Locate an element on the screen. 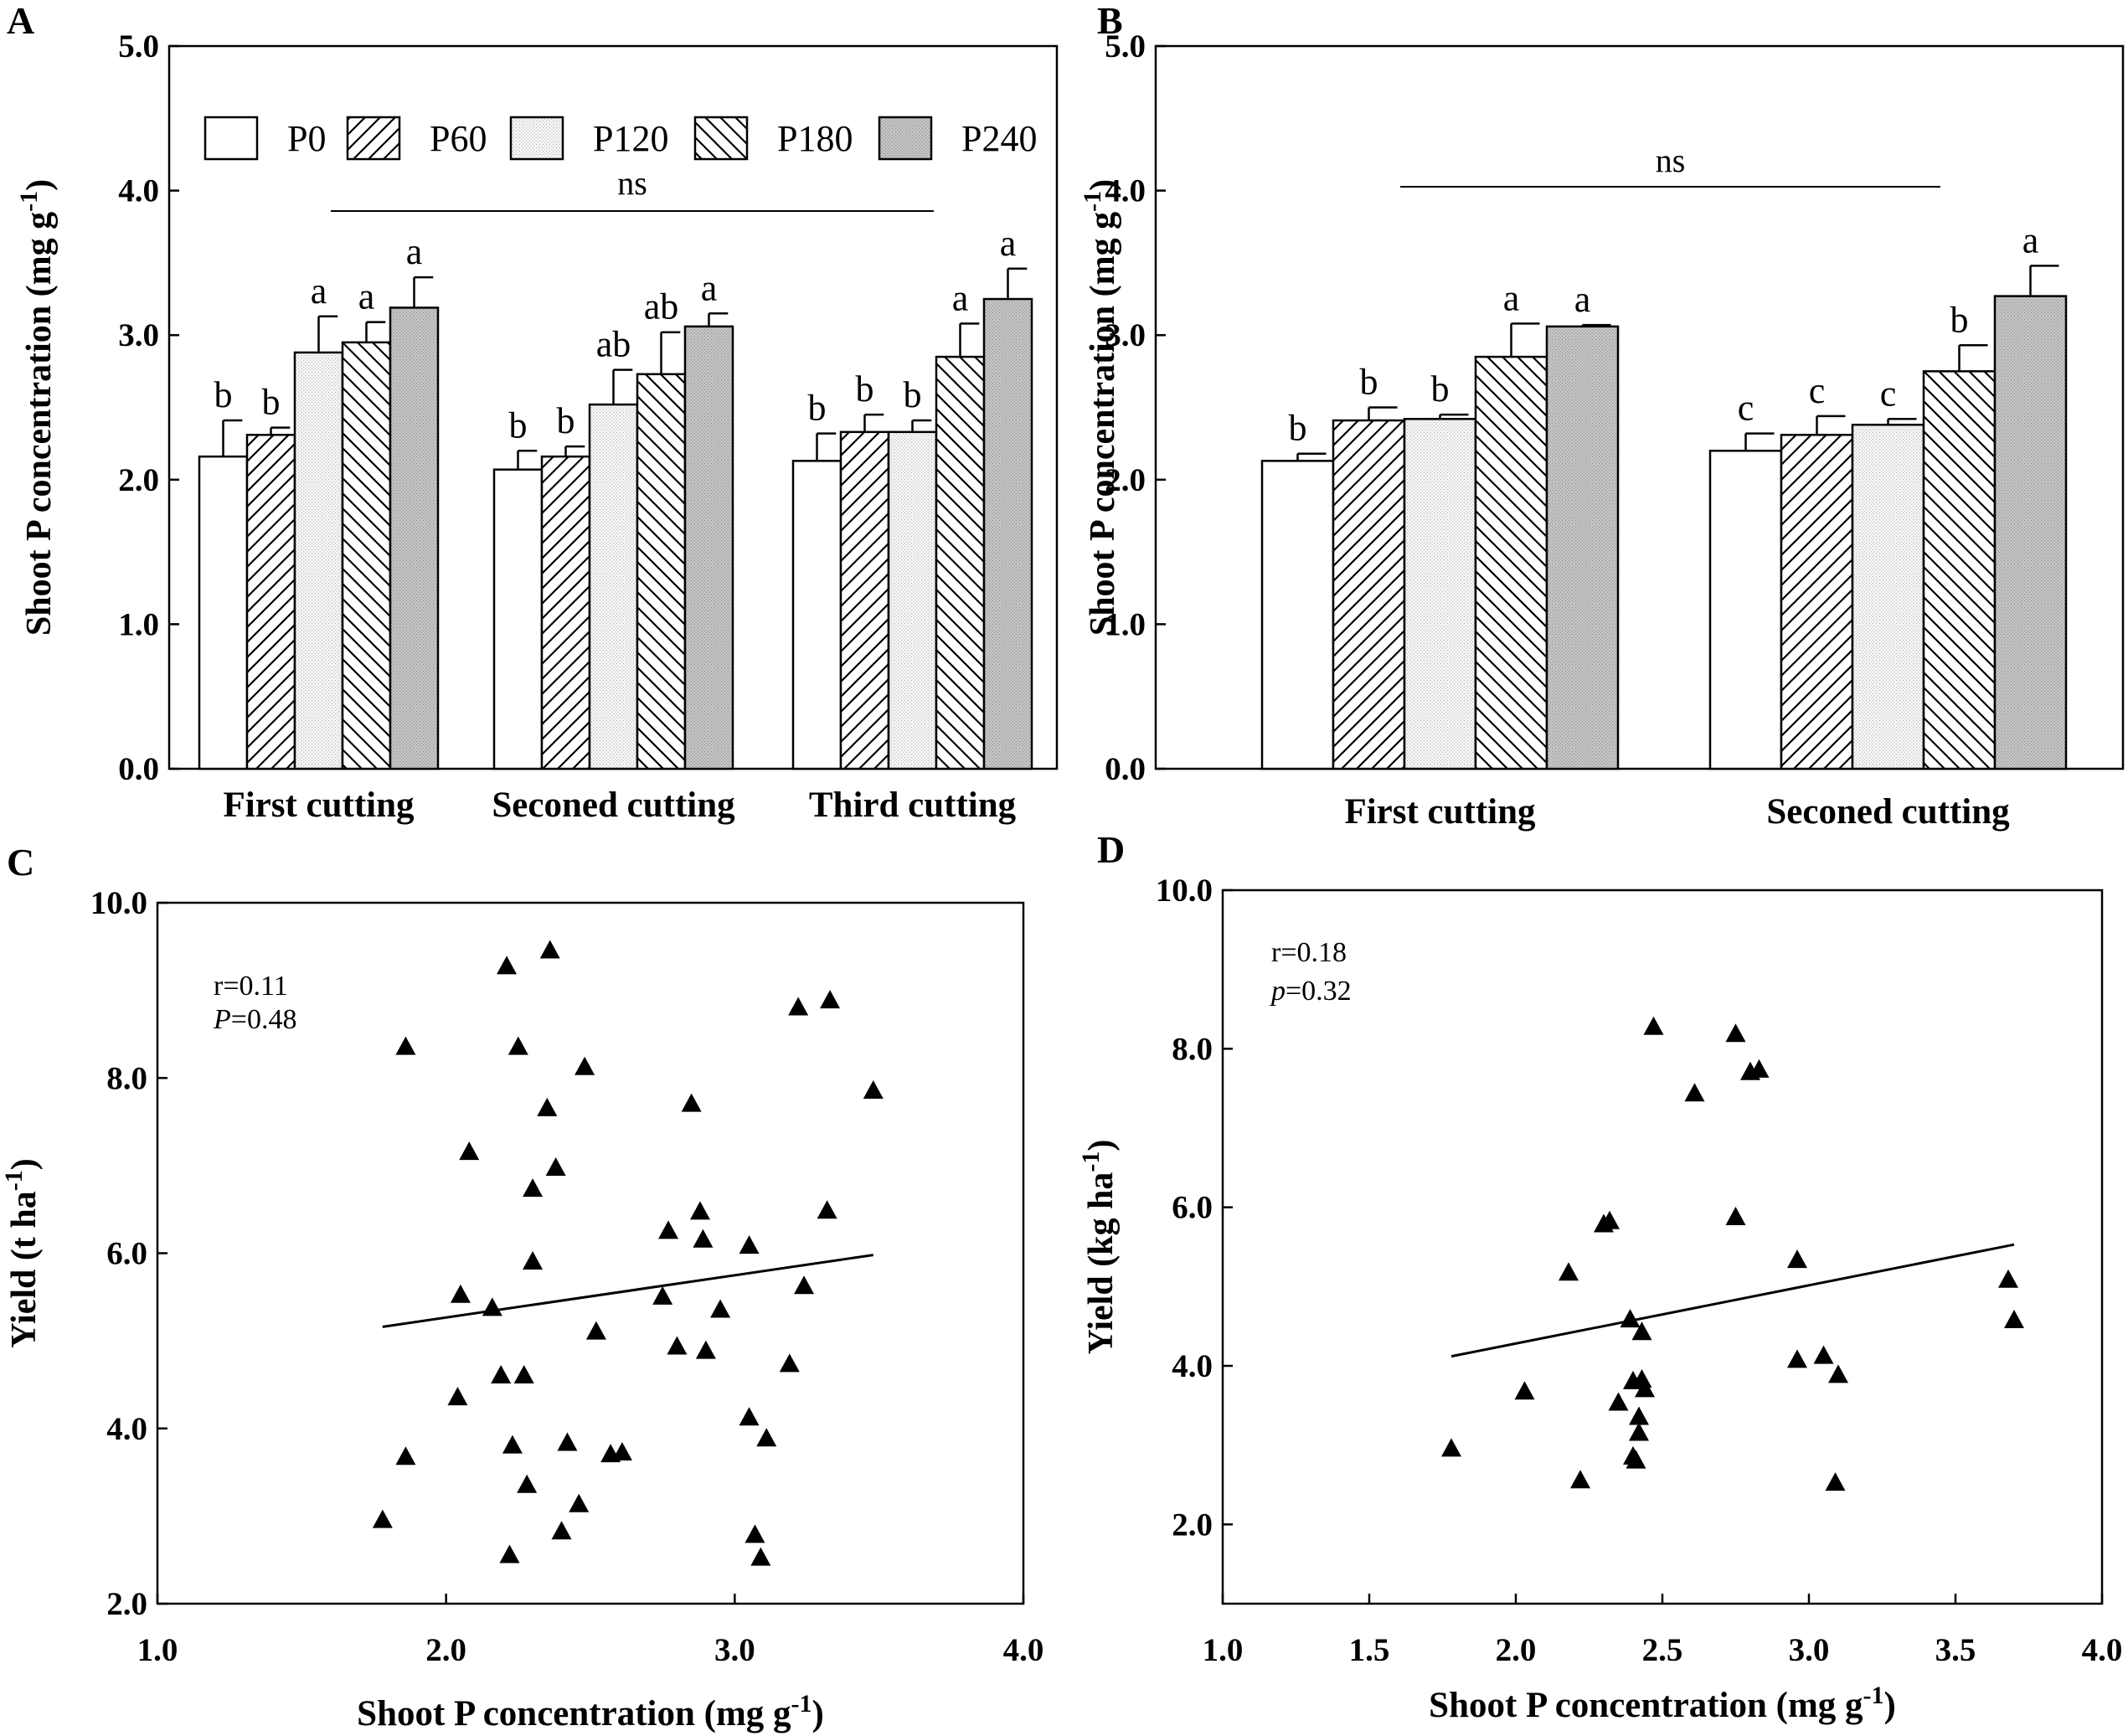  significance-letter: ab is located at coordinates (613, 344).